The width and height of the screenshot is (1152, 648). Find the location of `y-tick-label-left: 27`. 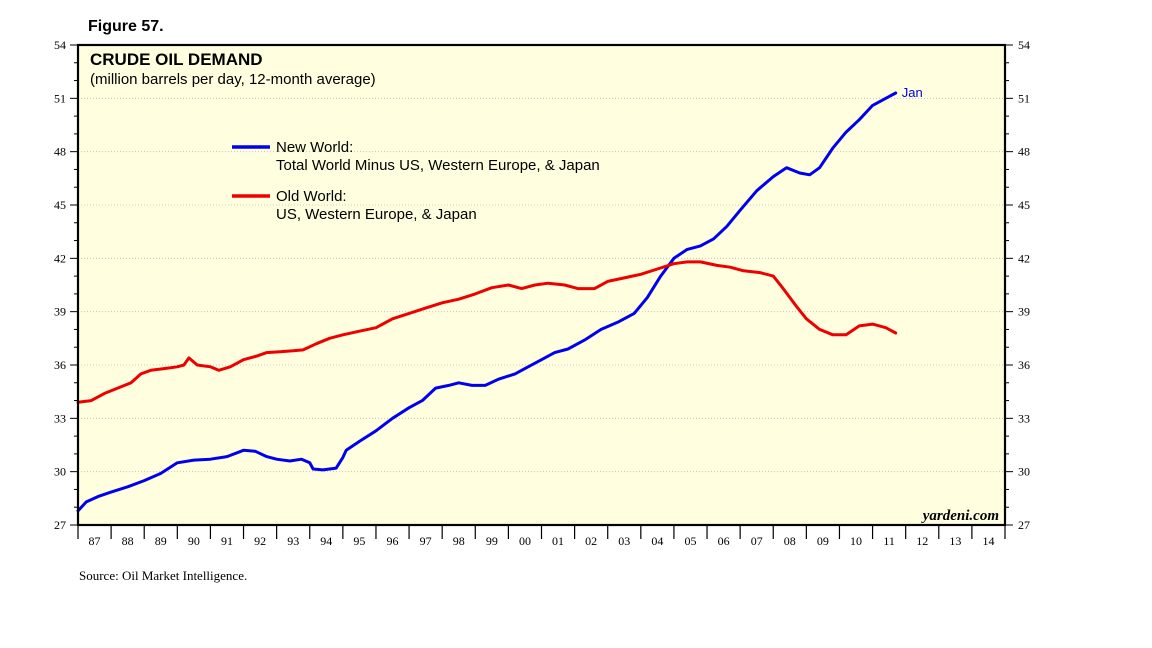

y-tick-label-left: 27 is located at coordinates (60, 525).